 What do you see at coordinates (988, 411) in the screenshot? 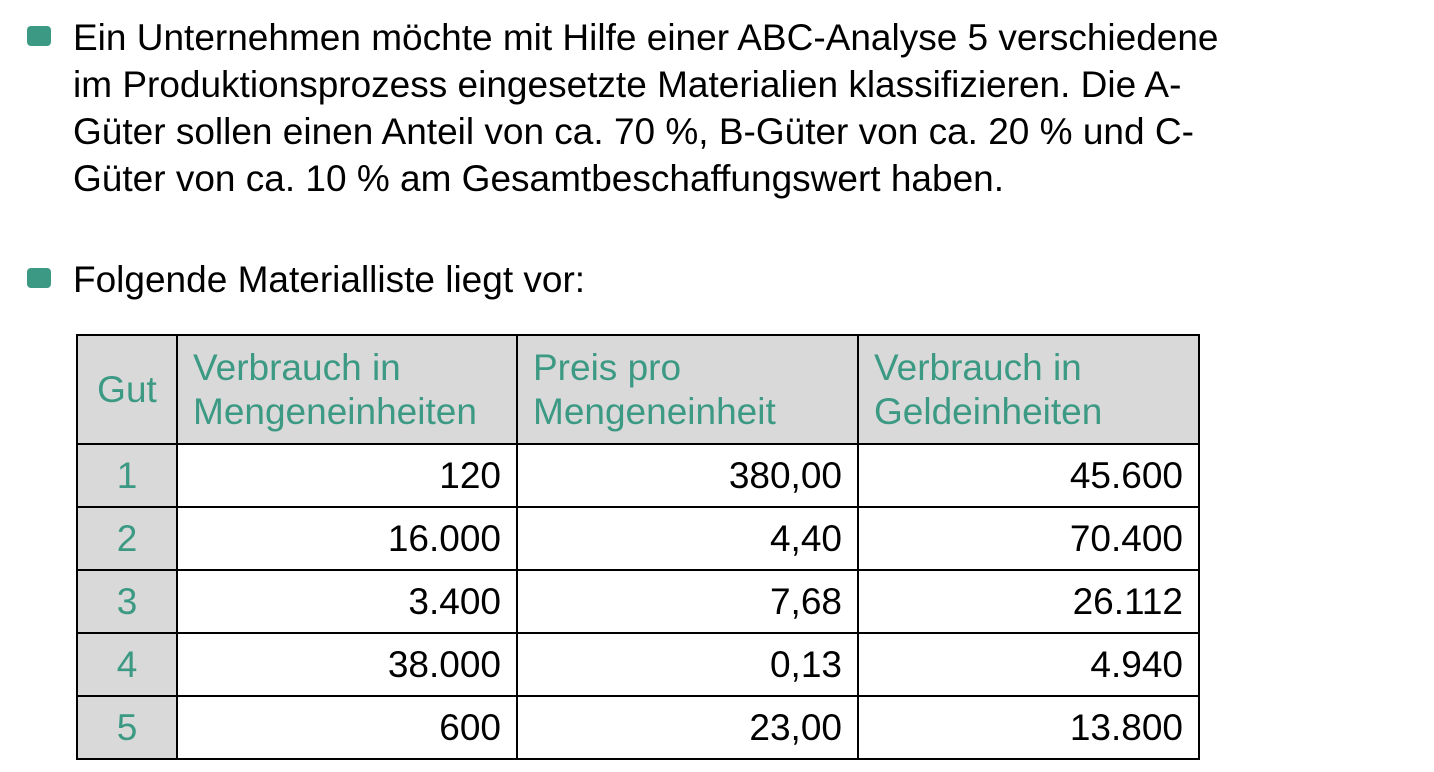
I see `header-line: Geldeinheiten` at bounding box center [988, 411].